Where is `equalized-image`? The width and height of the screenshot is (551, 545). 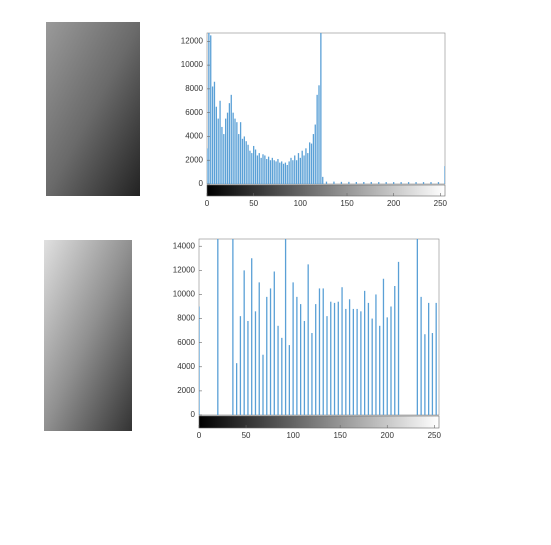
equalized-image is located at coordinates (88, 335).